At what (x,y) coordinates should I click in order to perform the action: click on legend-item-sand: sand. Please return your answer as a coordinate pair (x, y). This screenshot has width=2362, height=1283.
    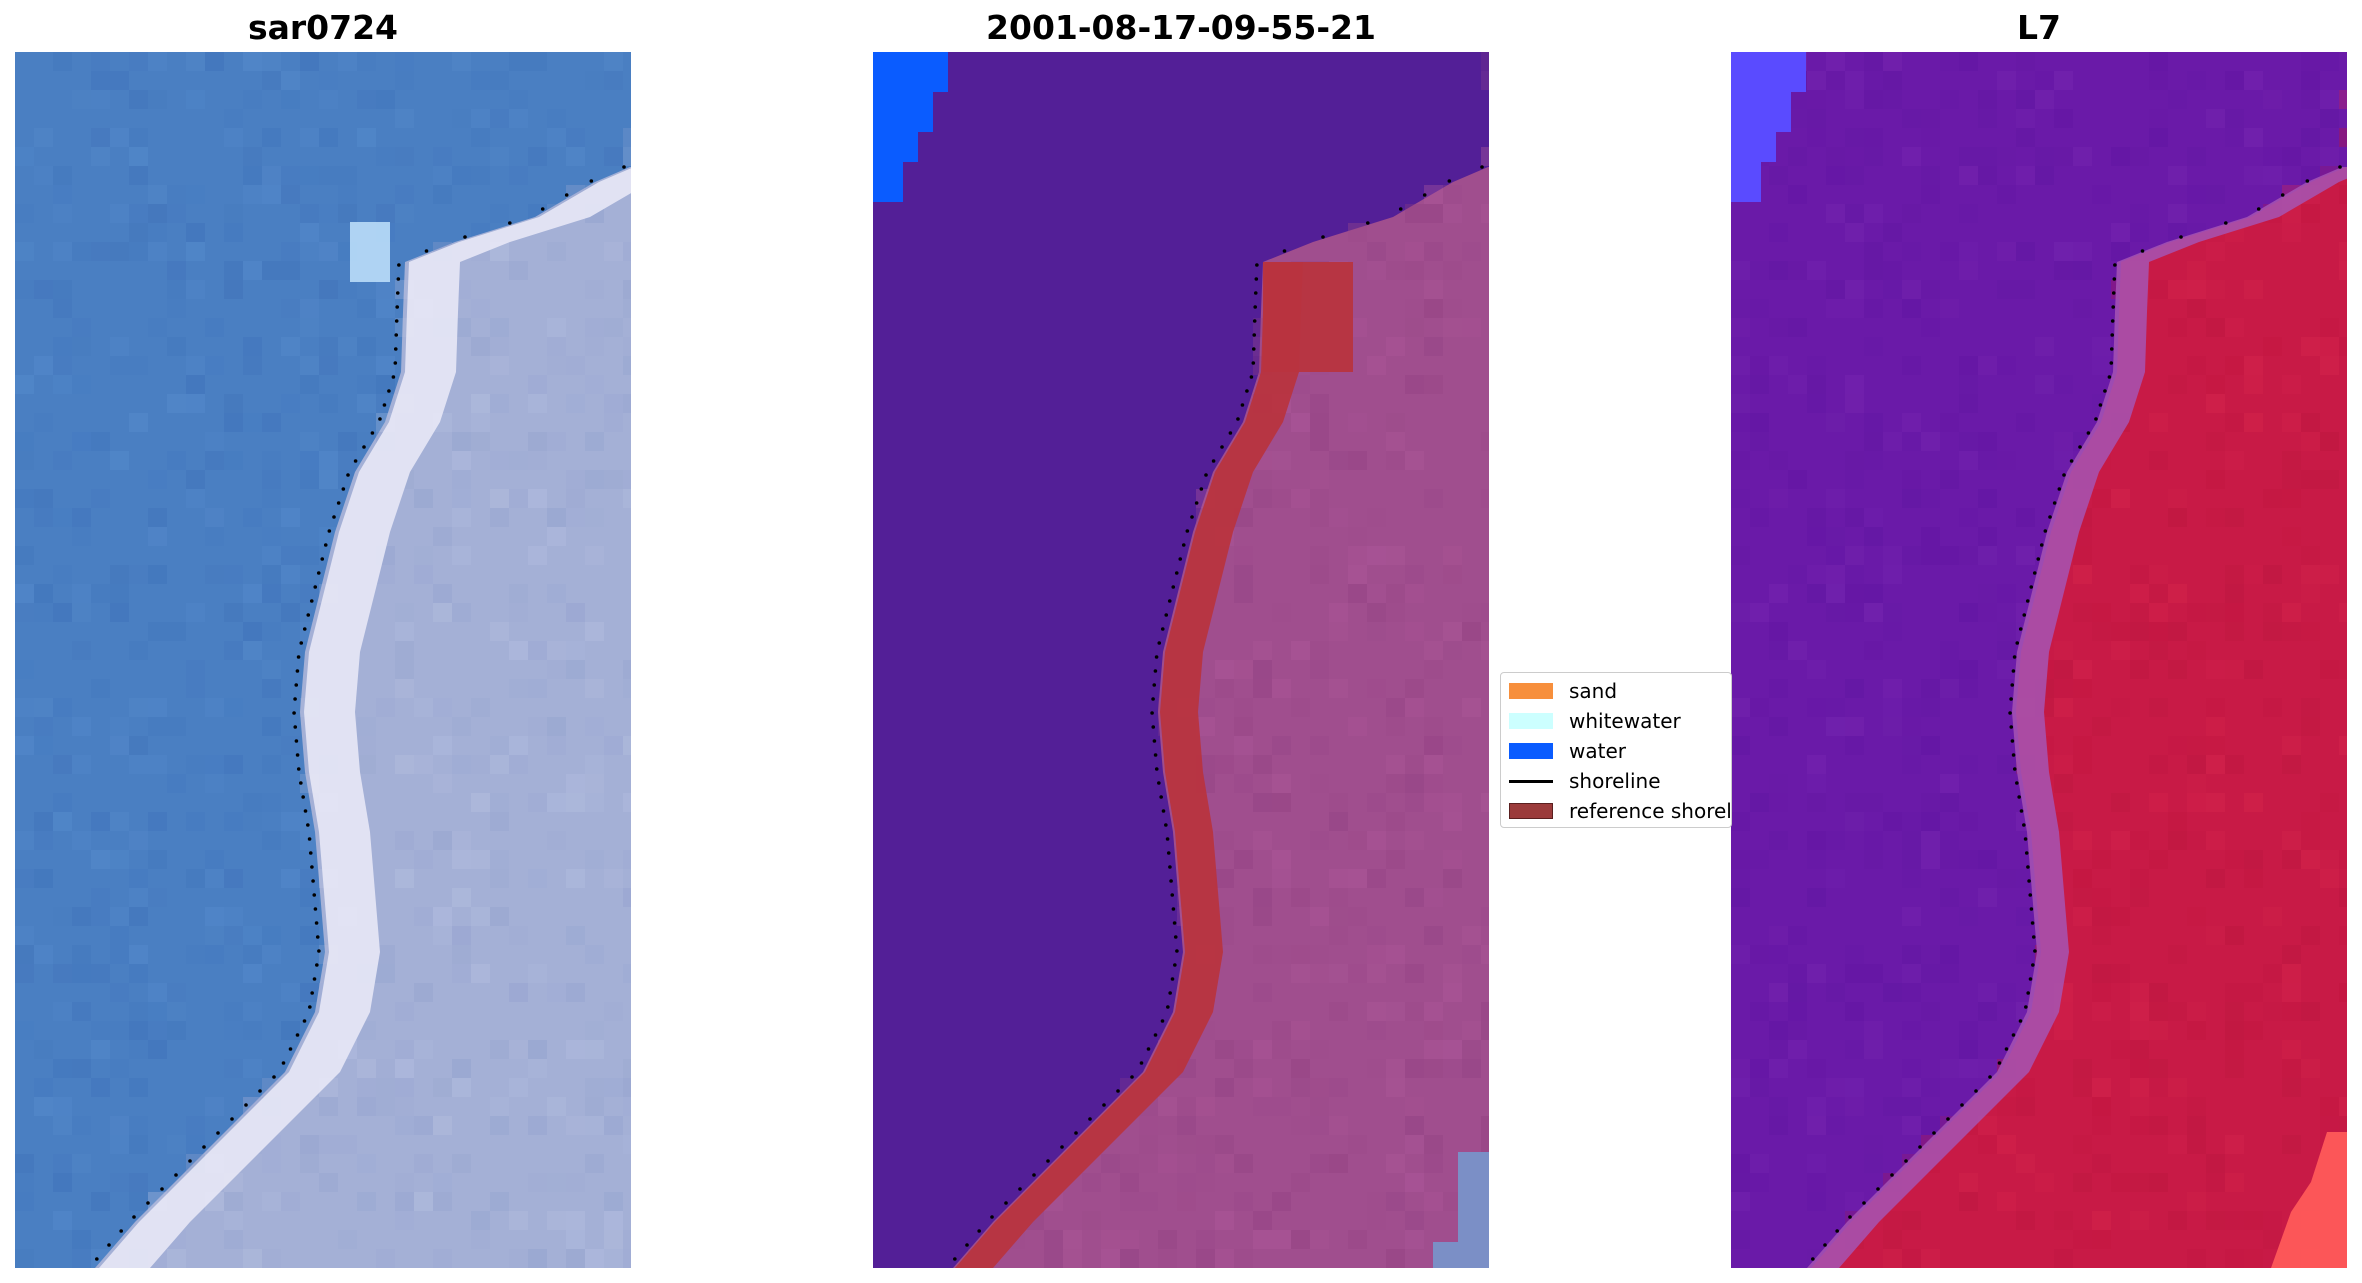
    Looking at the image, I should click on (1563, 691).